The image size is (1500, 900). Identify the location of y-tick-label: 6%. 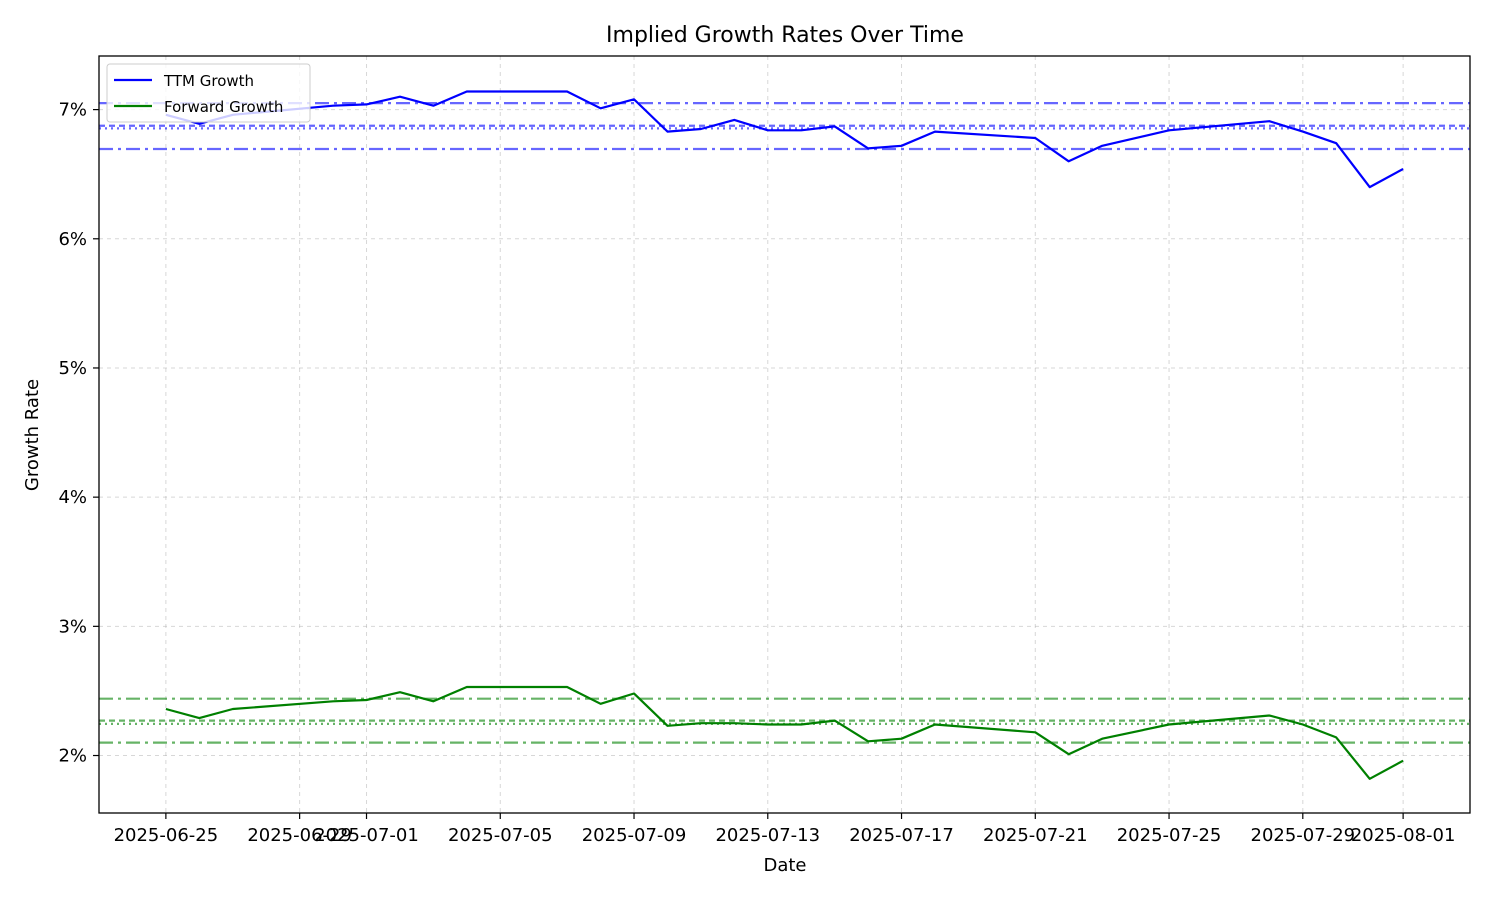
(72, 239).